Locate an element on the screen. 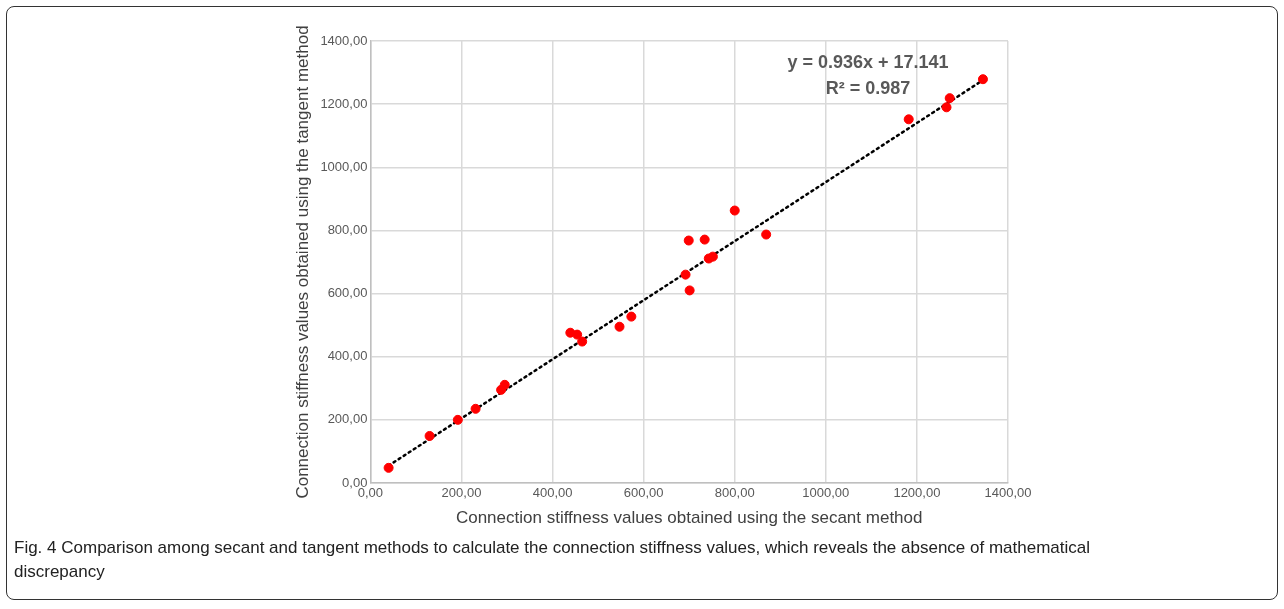  x-tick-label: 1200,00 is located at coordinates (917, 493).